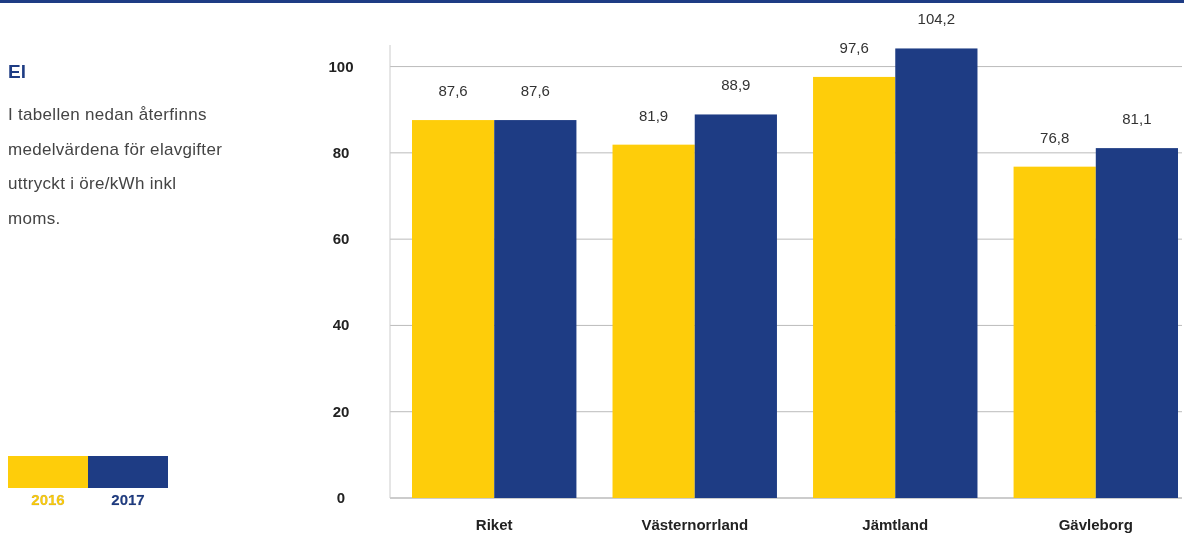  Describe the element at coordinates (936, 19) in the screenshot. I see `data-label: 104,2` at that location.